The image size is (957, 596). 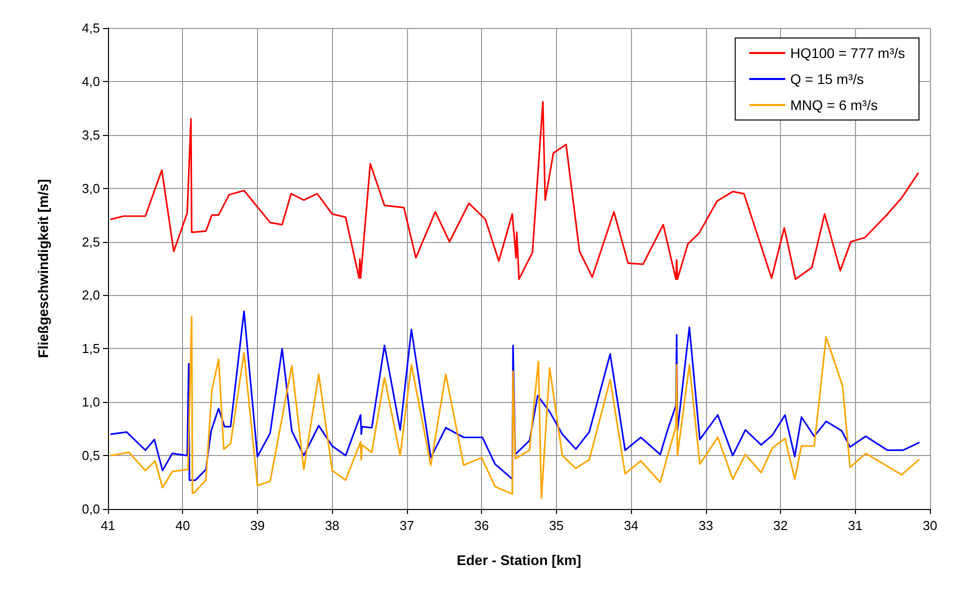 What do you see at coordinates (91, 295) in the screenshot?
I see `y-tick-label: 2,0` at bounding box center [91, 295].